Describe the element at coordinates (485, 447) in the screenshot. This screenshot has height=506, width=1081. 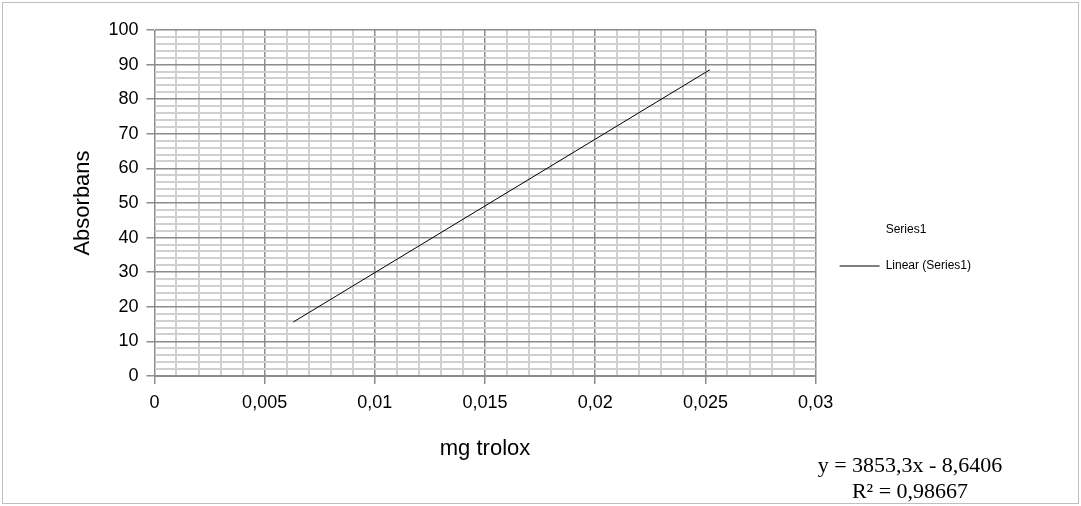
I see `x-axis-title: mg trolox` at that location.